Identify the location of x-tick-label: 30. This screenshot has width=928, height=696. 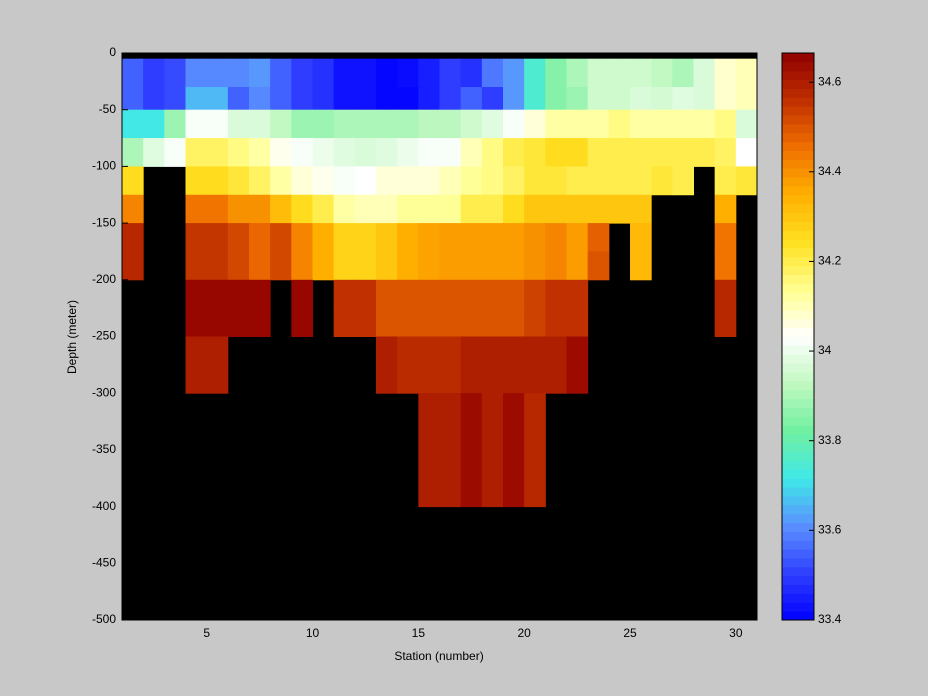
(736, 633).